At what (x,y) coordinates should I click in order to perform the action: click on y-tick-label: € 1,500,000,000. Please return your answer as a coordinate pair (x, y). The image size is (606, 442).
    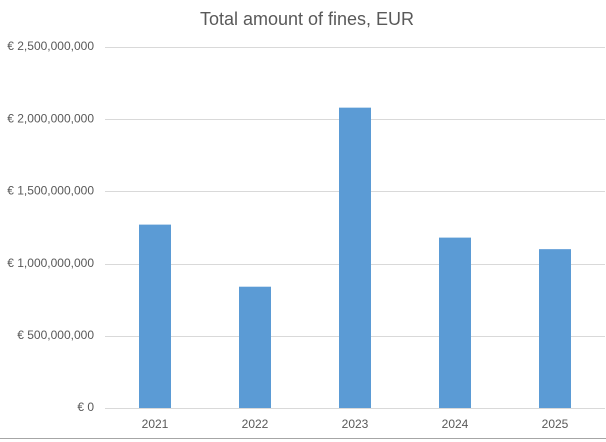
    Looking at the image, I should click on (50, 191).